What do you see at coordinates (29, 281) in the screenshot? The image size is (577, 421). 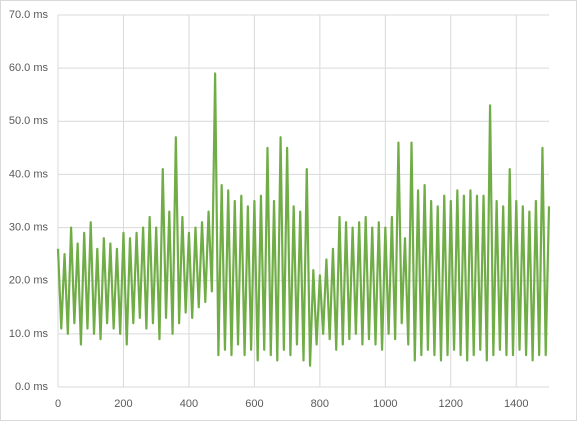 I see `y-tick-label: 20.0 ms` at bounding box center [29, 281].